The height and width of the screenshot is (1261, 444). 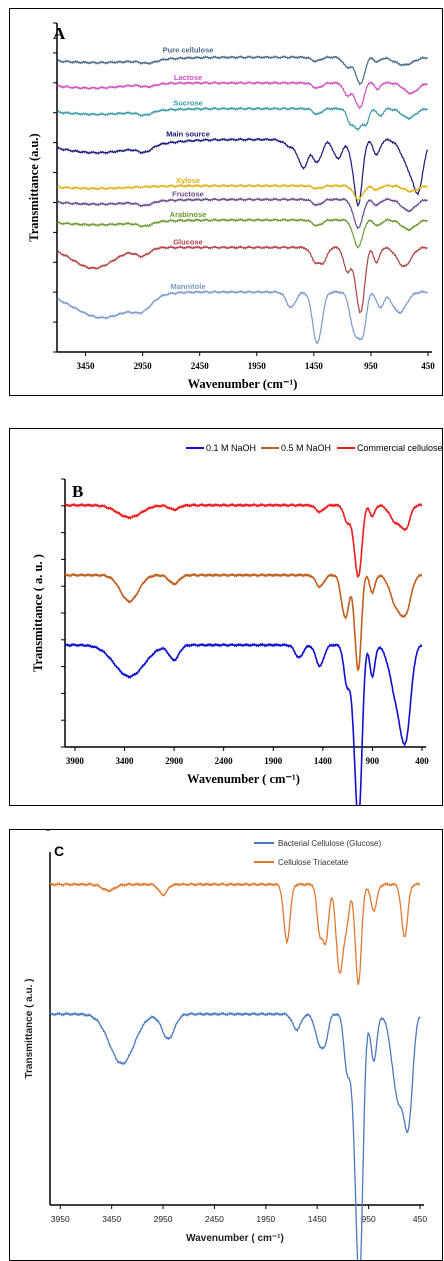 I want to click on x-tick-label: 3900, so click(x=75, y=761).